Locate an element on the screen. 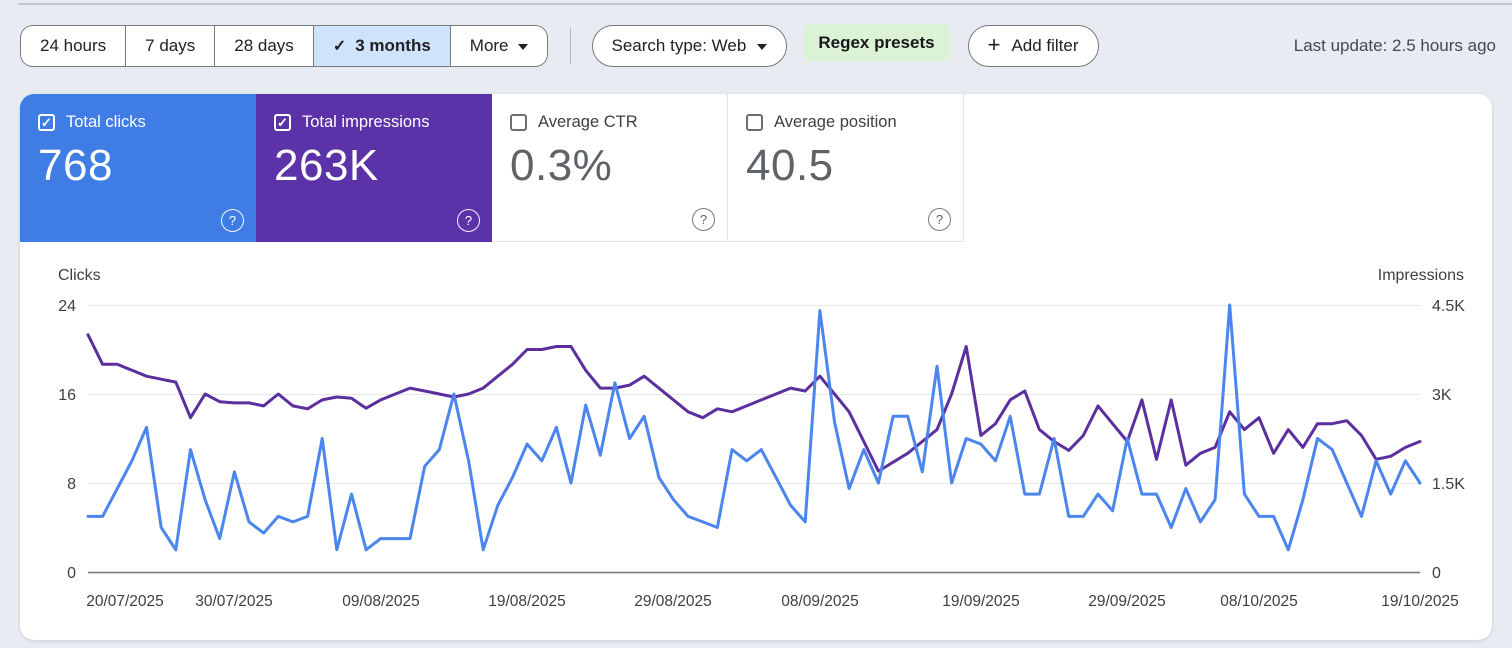 The height and width of the screenshot is (648, 1512). x-tick-label: 08/09/2025 is located at coordinates (820, 601).